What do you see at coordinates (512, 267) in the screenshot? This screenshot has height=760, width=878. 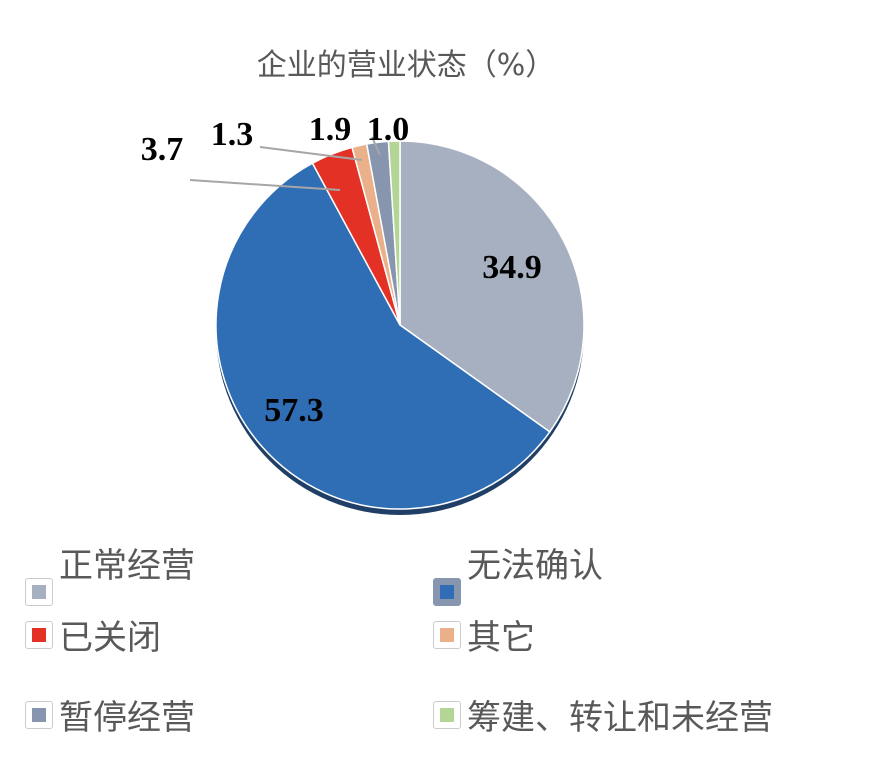 I see `data-label: 34.9` at bounding box center [512, 267].